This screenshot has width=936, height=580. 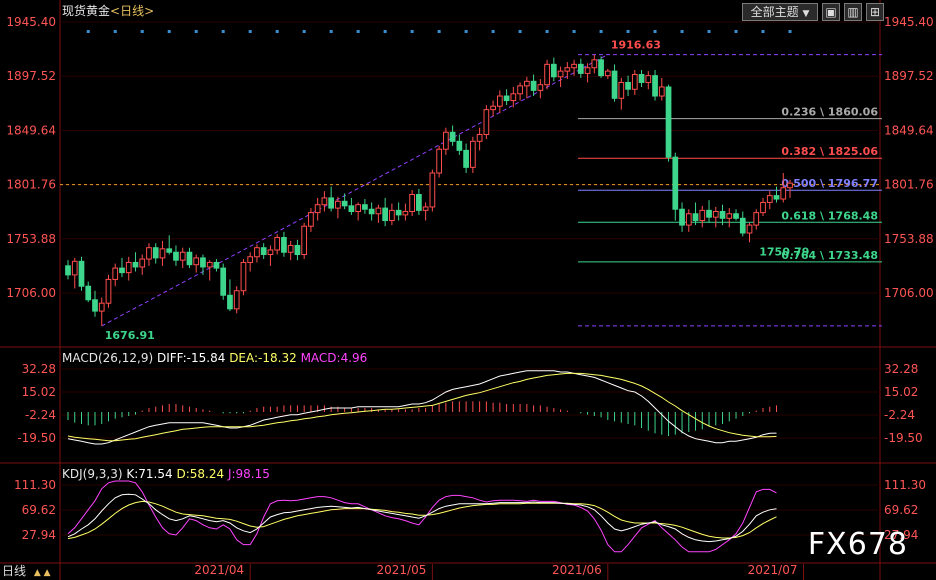 What do you see at coordinates (577, 570) in the screenshot?
I see `date-tick-2: 2021/06` at bounding box center [577, 570].